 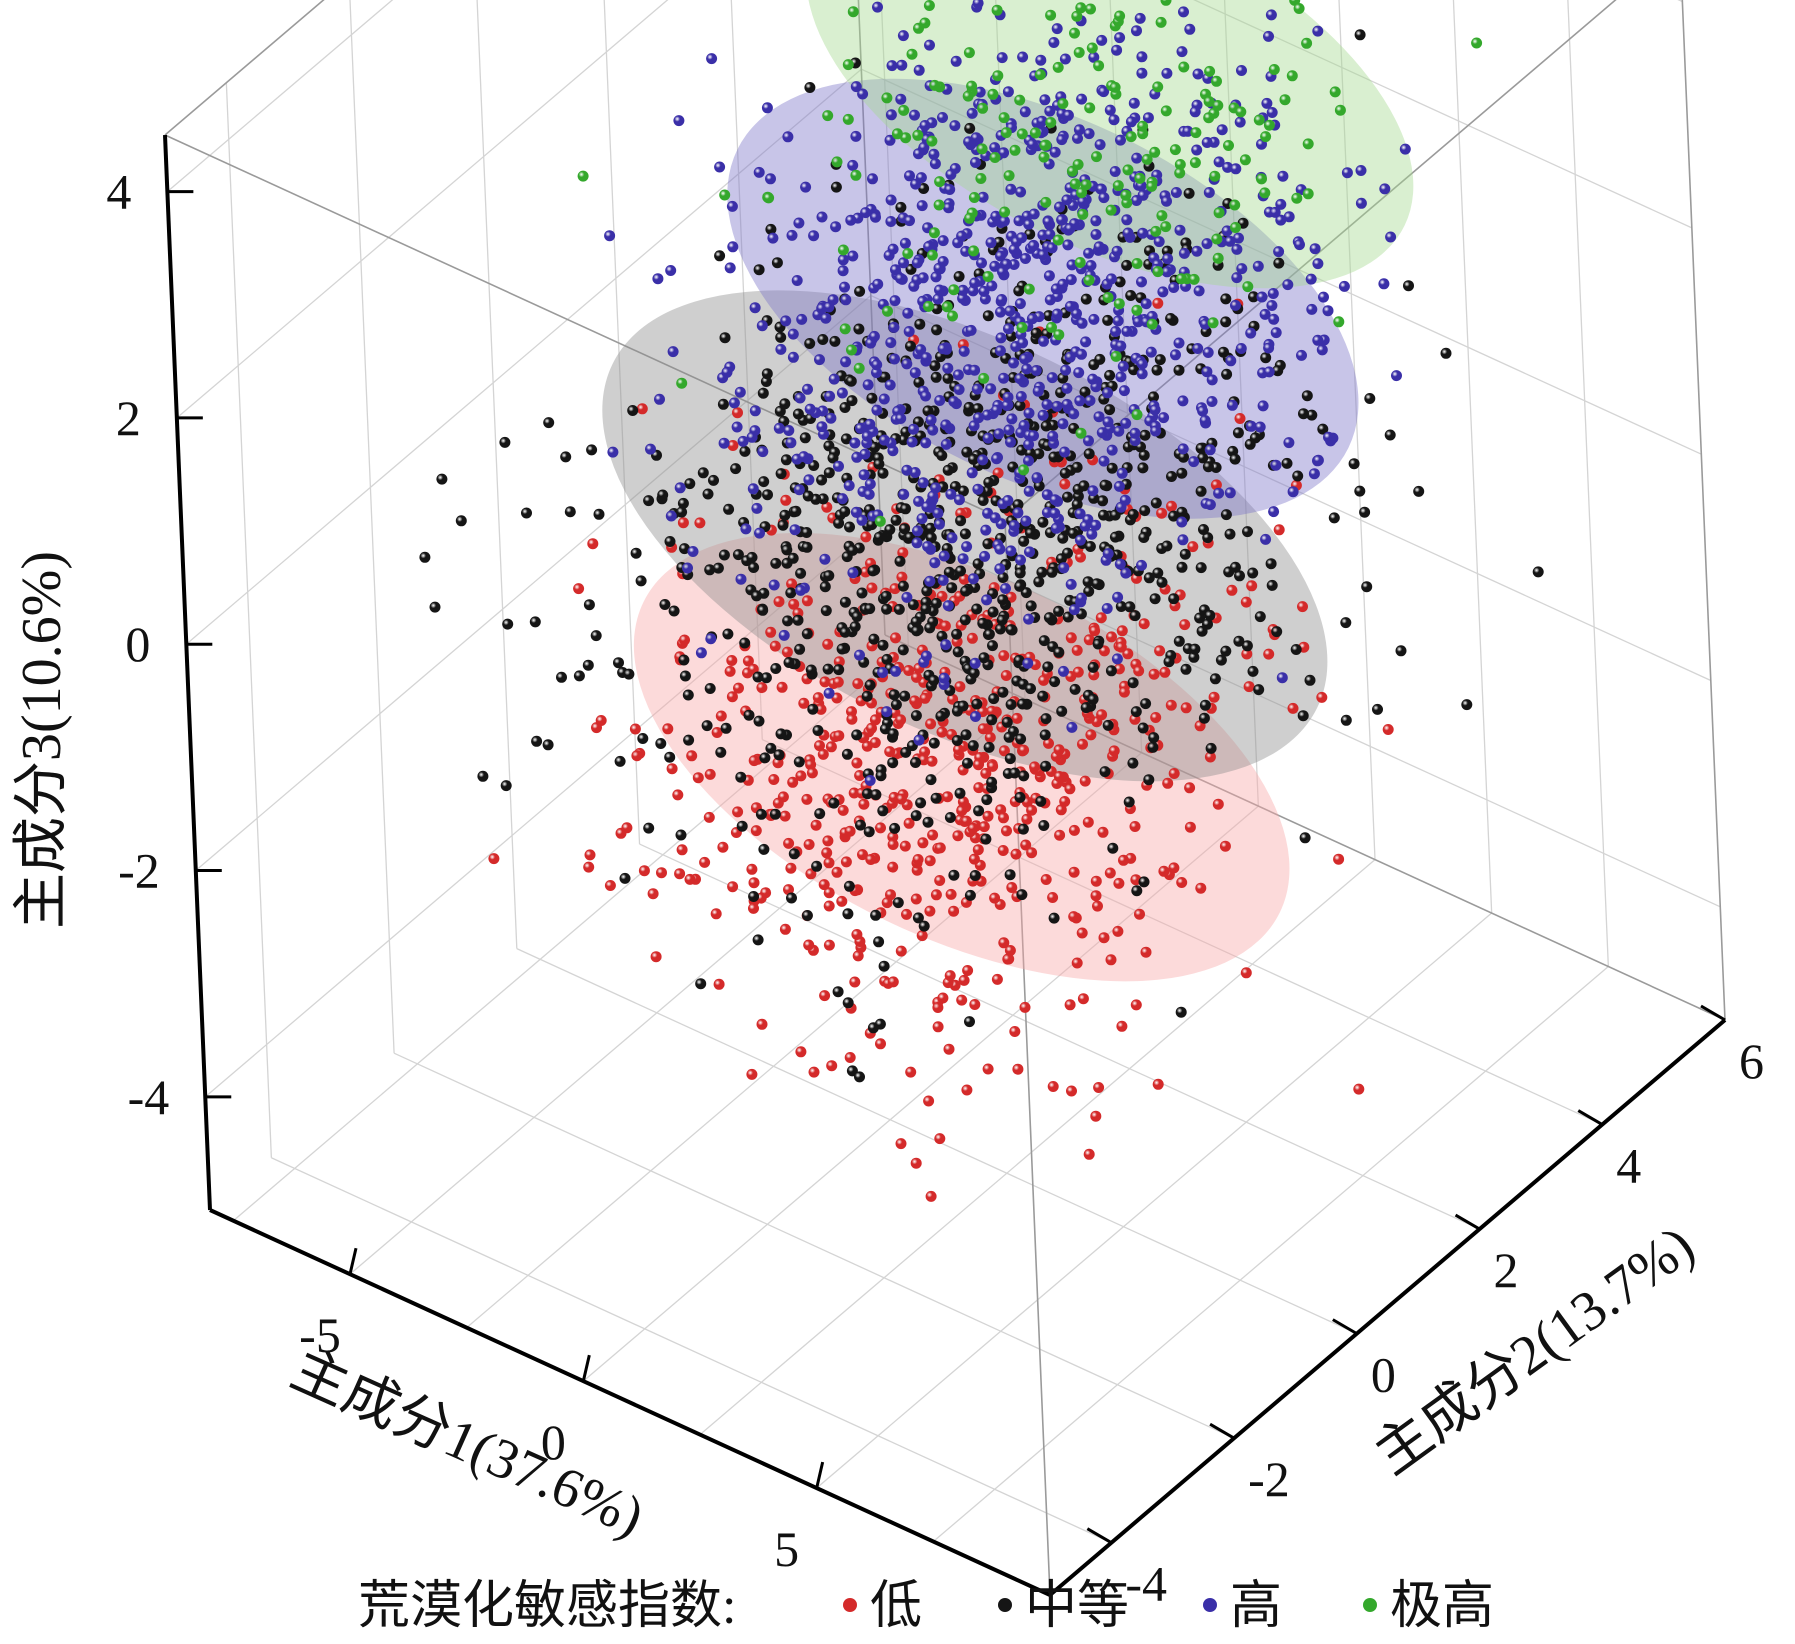 I want to click on legend-item: 高, so click(x=1242, y=1606).